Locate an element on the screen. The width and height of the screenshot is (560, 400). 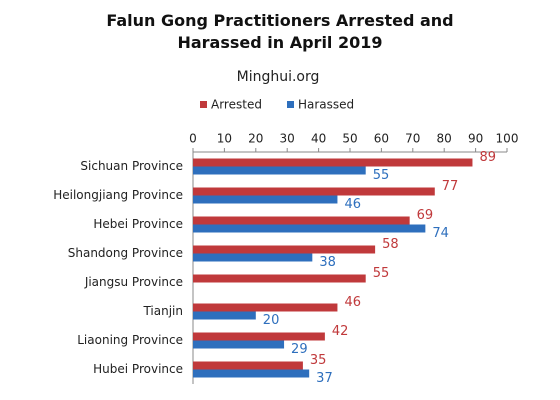
legend-label: Harassed is located at coordinates (326, 105).